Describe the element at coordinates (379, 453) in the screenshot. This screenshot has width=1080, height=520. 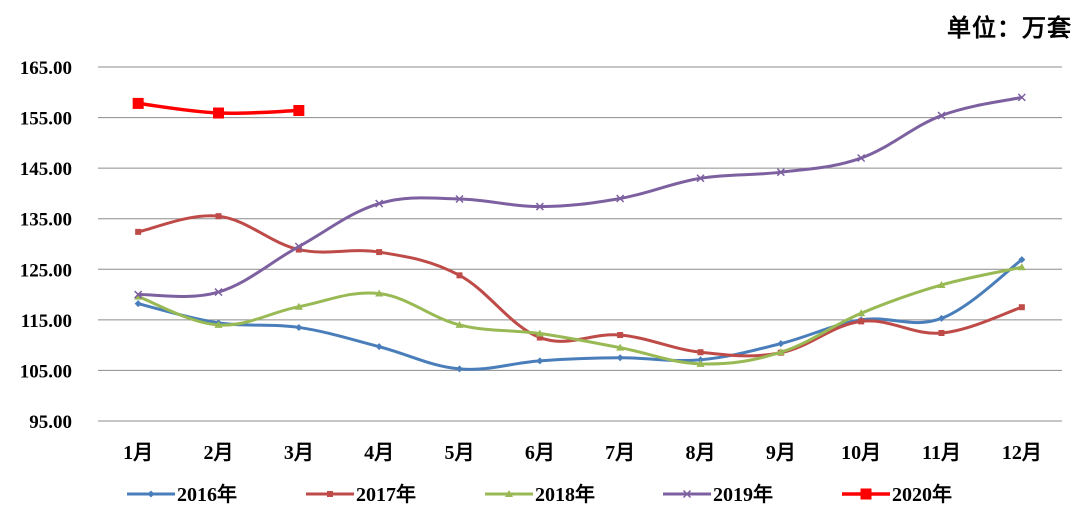
I see `x-tick-label: 4月` at that location.